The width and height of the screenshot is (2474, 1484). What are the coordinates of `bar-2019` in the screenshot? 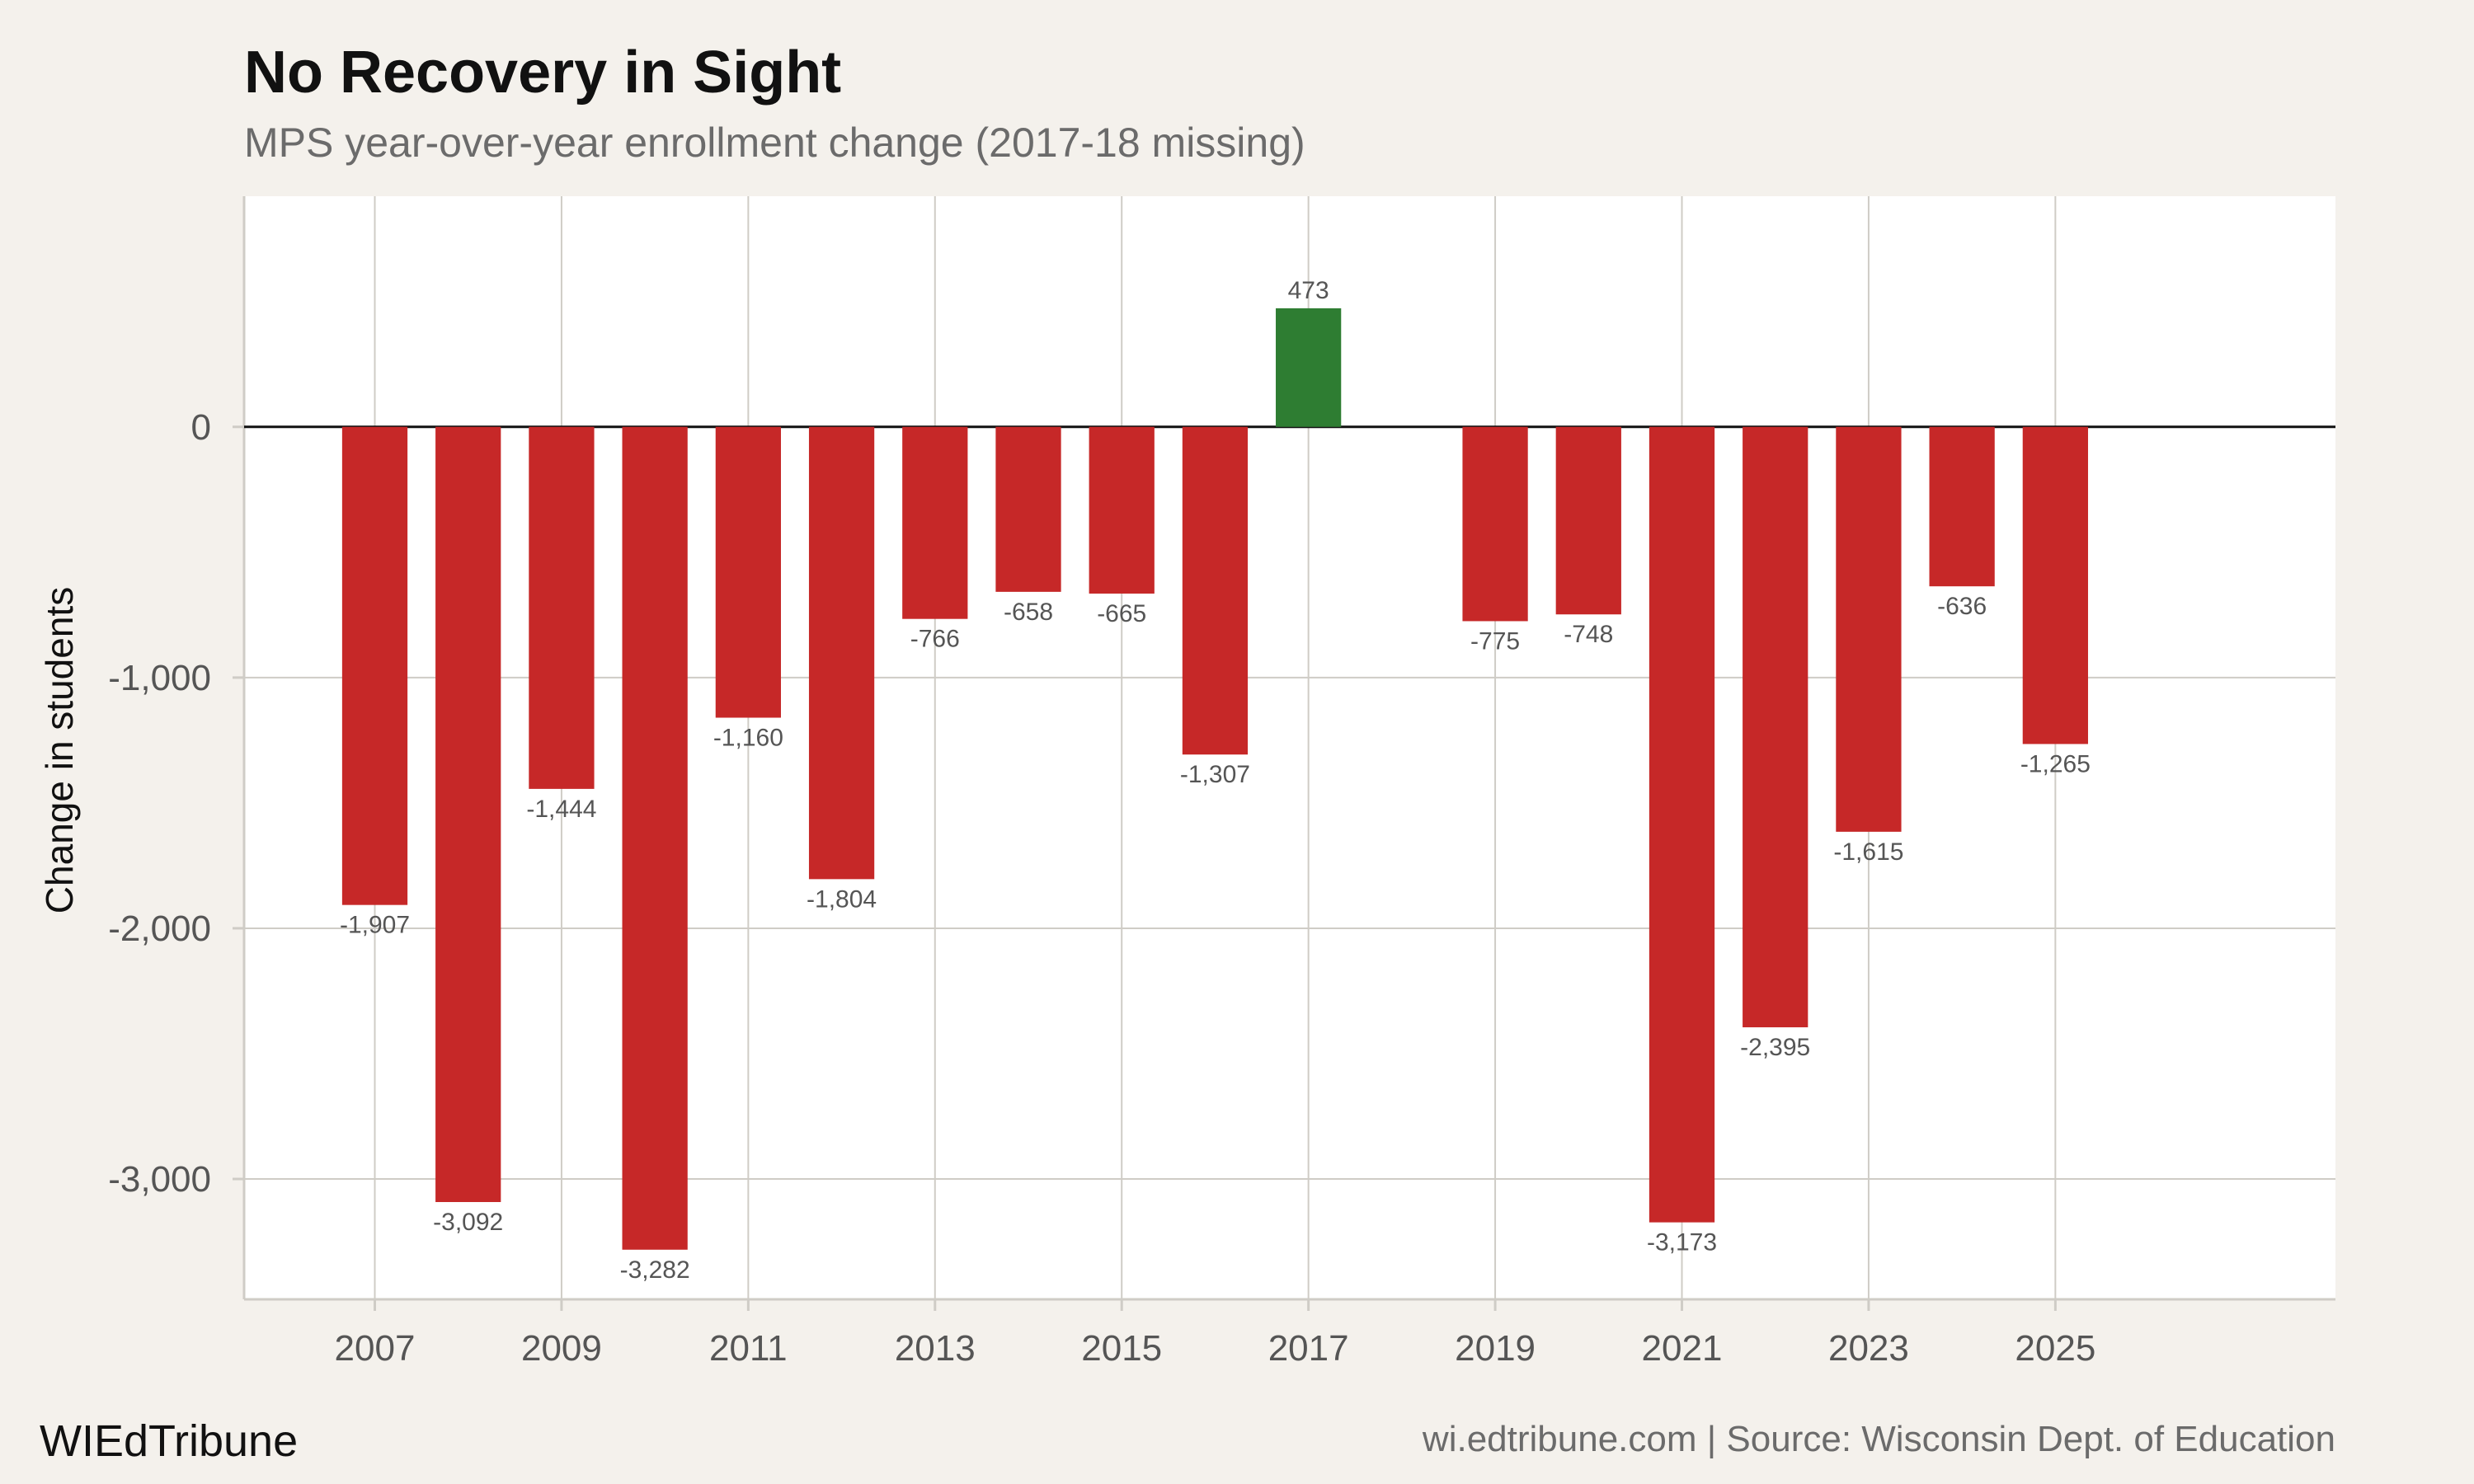 It's located at (1495, 524).